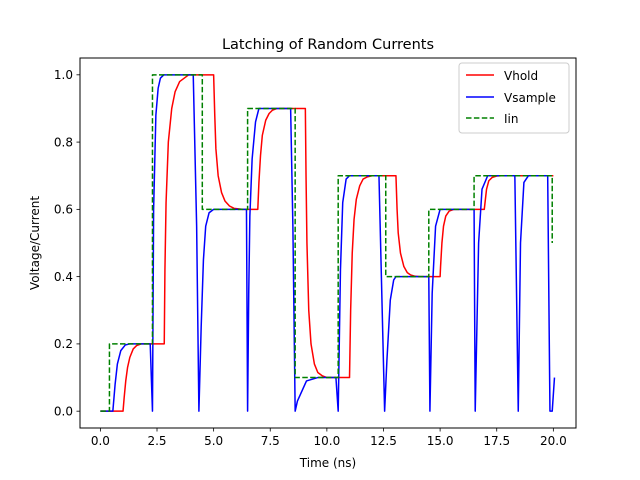  I want to click on x-tick-label: 7.5, so click(270, 441).